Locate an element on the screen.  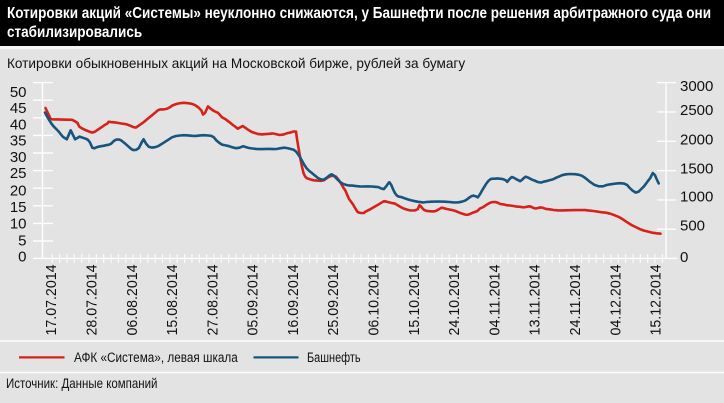
svg-text: 3000 is located at coordinates (696, 86).